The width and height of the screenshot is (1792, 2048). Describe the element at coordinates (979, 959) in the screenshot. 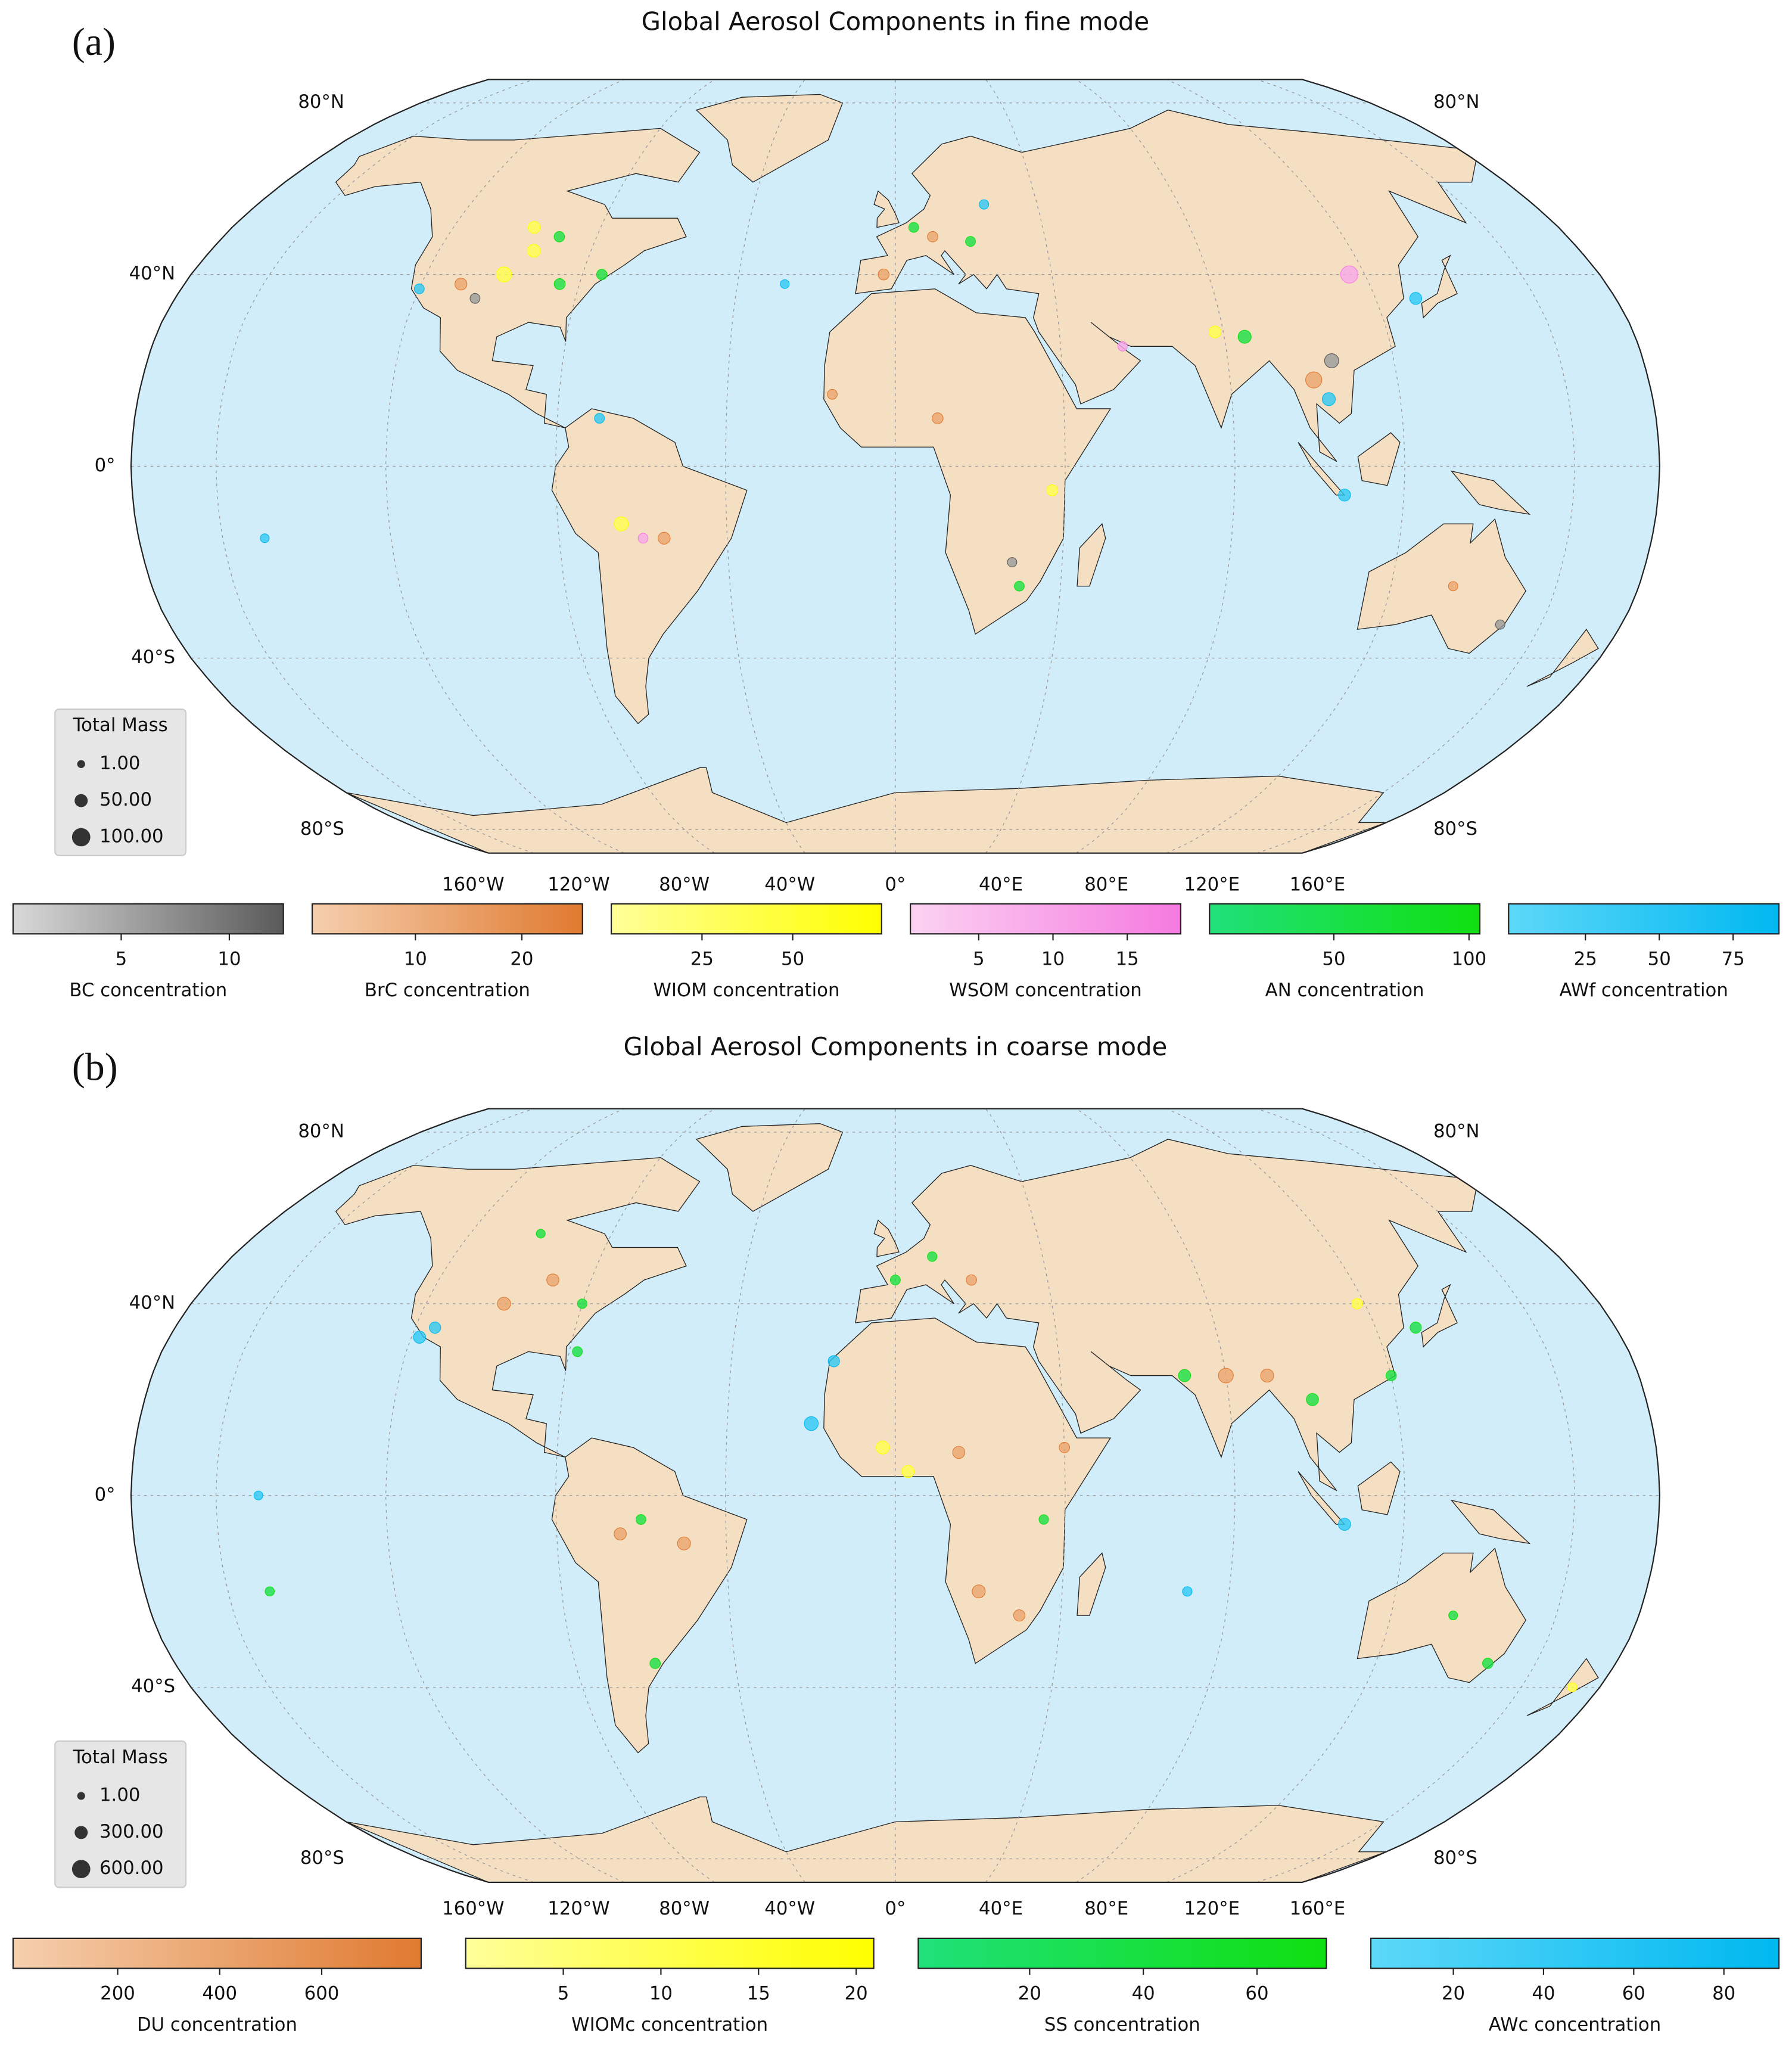

I see `colorbar-tick-label: 5` at that location.